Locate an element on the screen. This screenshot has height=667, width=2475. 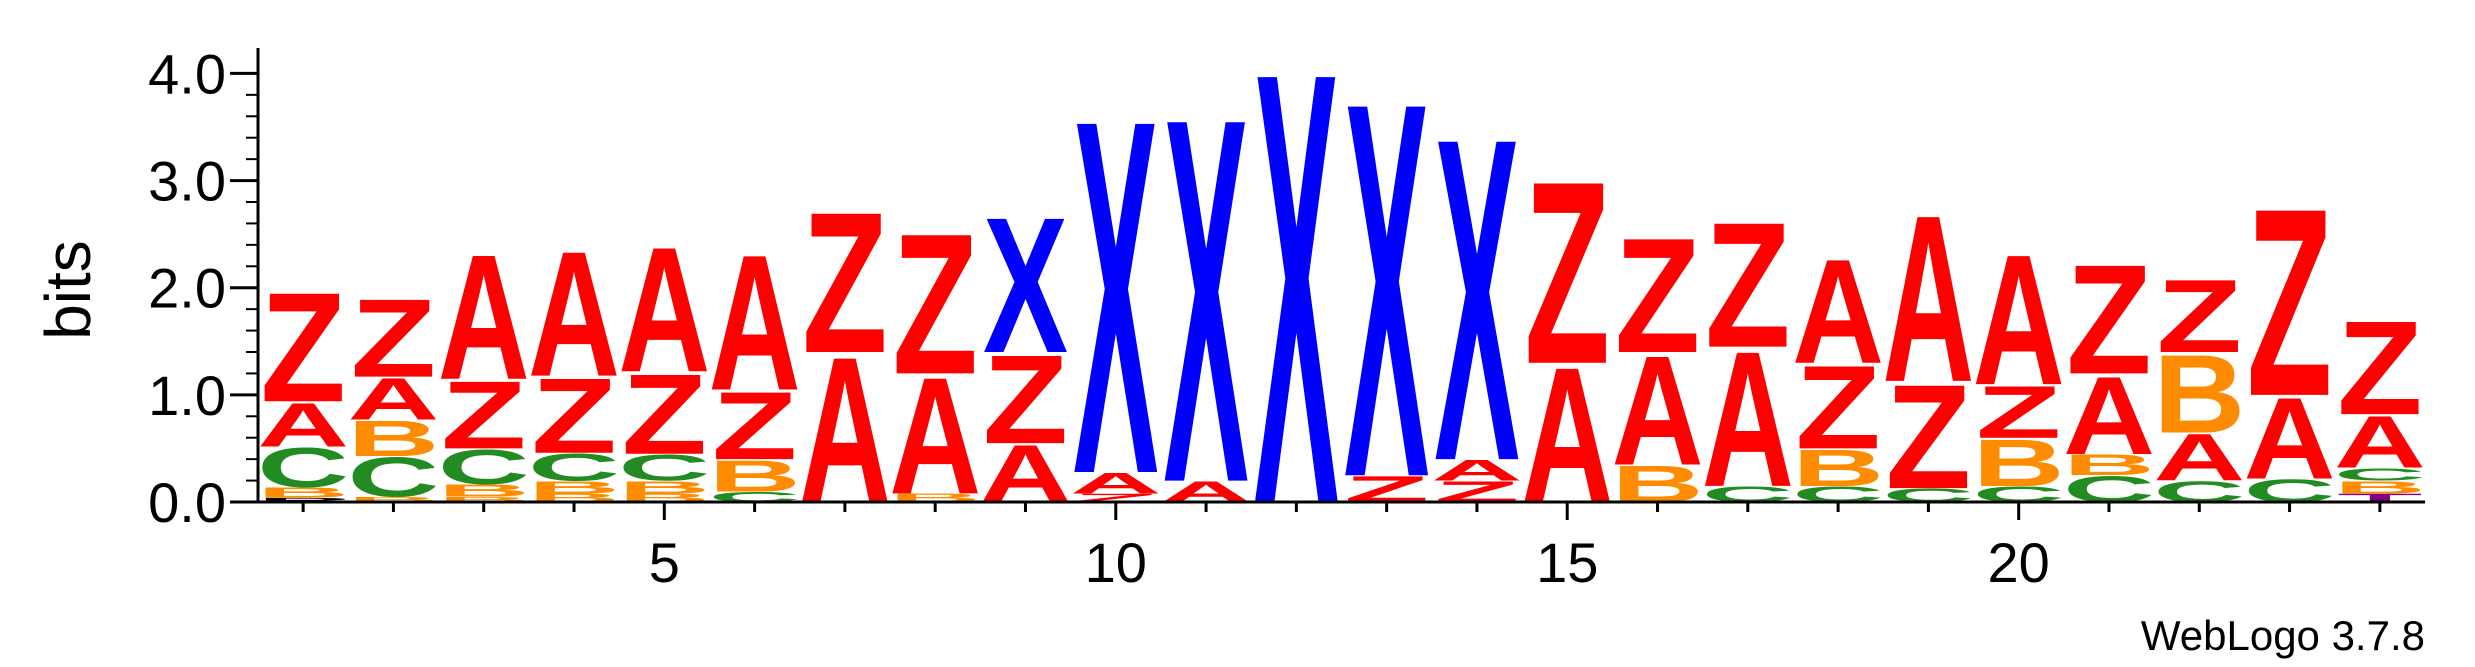
y-tick-label: 0.0 is located at coordinates (187, 502).